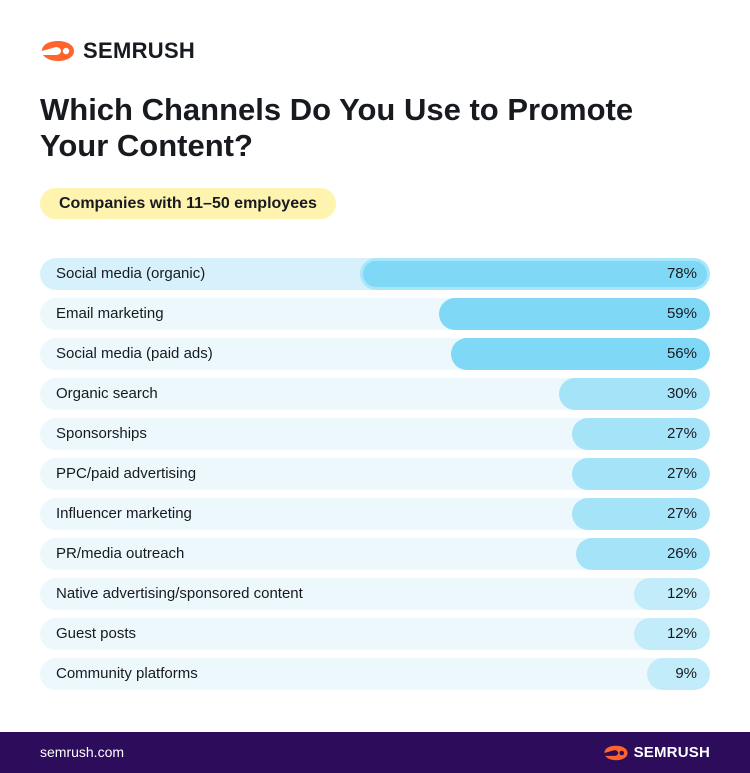  Describe the element at coordinates (375, 394) in the screenshot. I see `bar-row: Organic search 30%` at that location.